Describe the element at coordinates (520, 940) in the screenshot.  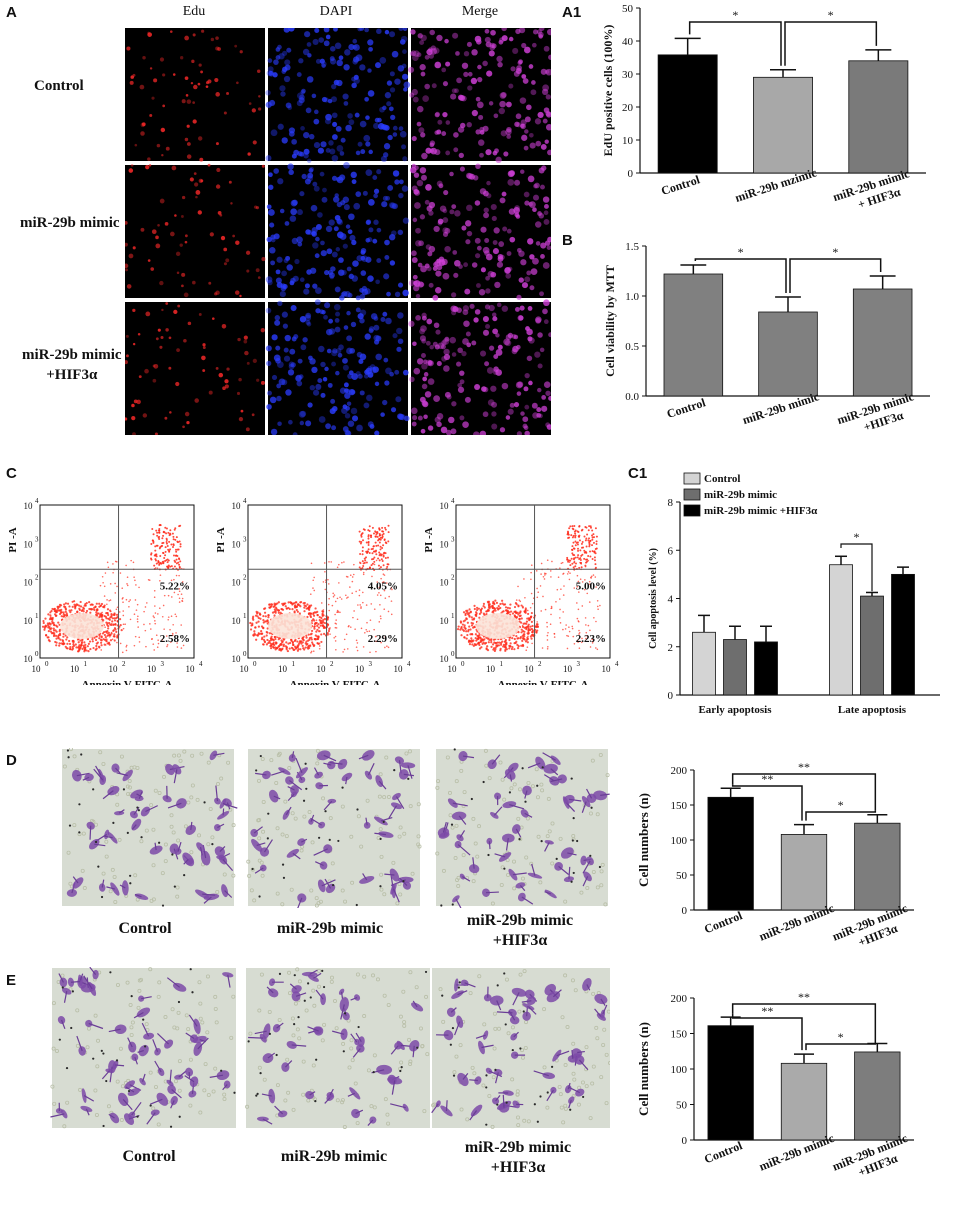
I see `caption-d-mimic-hif-line2: +HIF3α` at that location.